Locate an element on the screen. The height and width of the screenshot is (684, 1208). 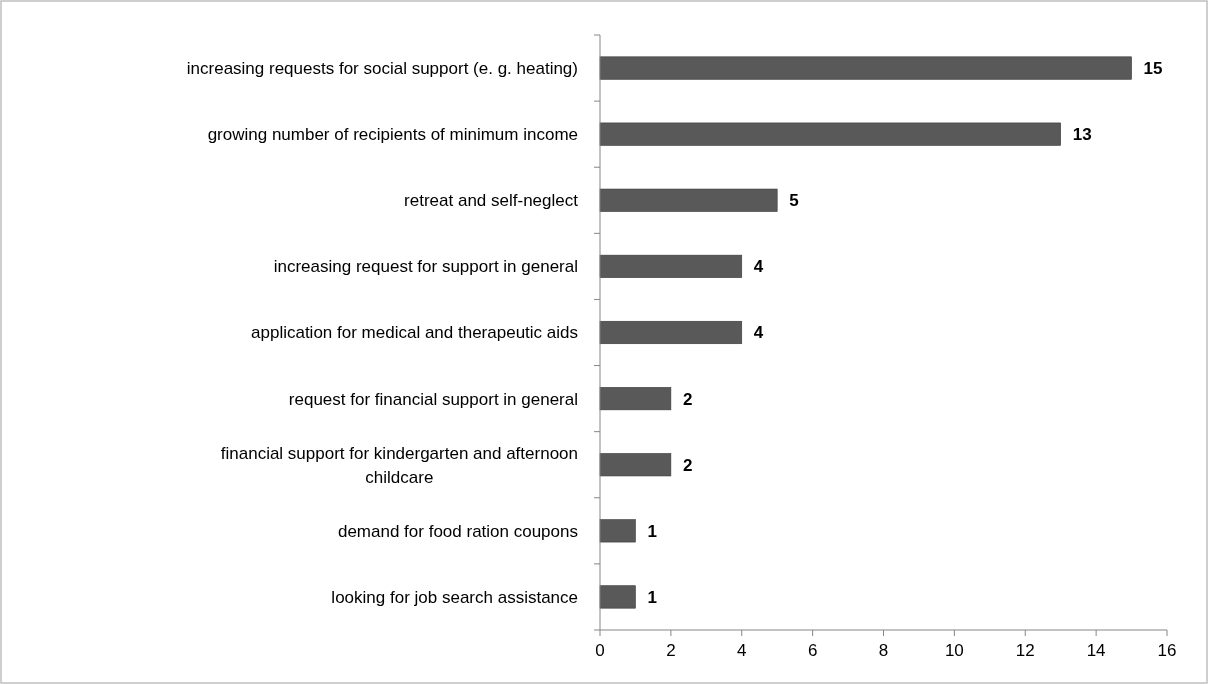
y-tick-label: demand for food ration coupons is located at coordinates (457, 531).